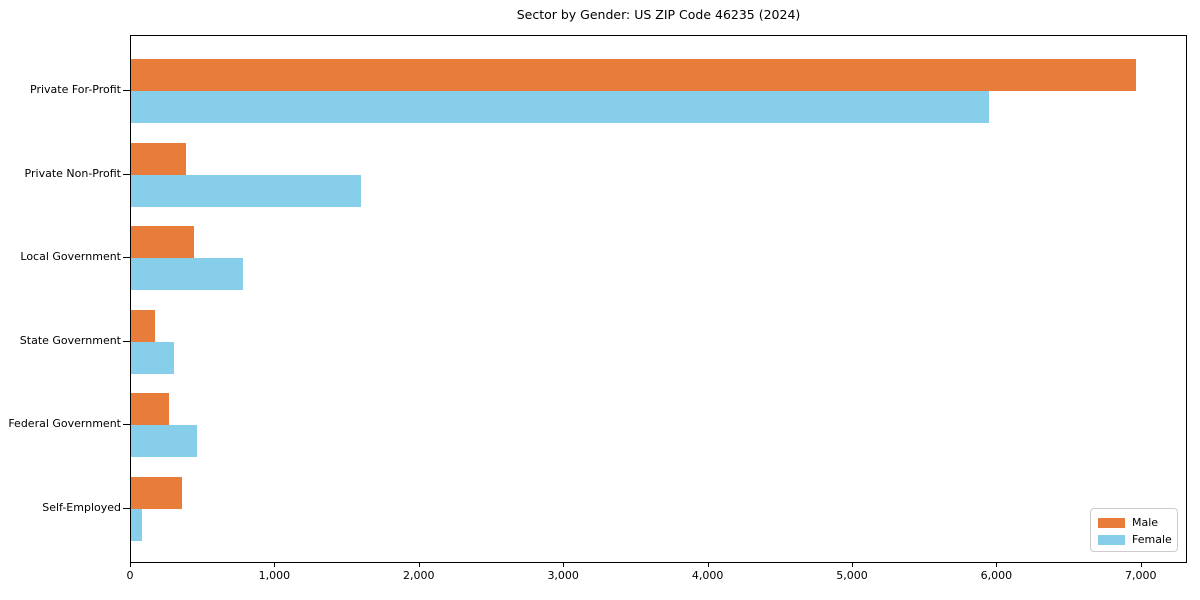  I want to click on x-tick-label-2-000: 2,000, so click(419, 575).